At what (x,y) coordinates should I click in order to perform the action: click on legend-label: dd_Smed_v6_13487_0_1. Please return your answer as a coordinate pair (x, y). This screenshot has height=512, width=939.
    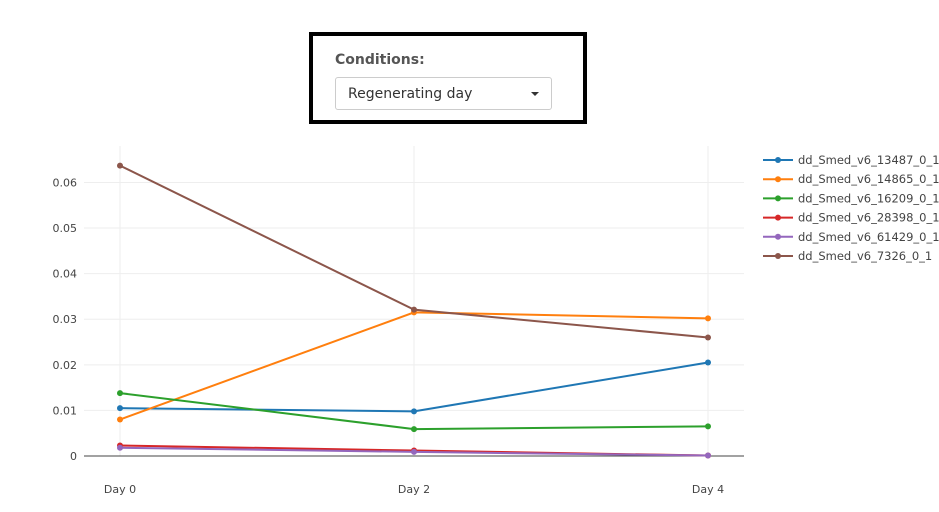
    Looking at the image, I should click on (868, 160).